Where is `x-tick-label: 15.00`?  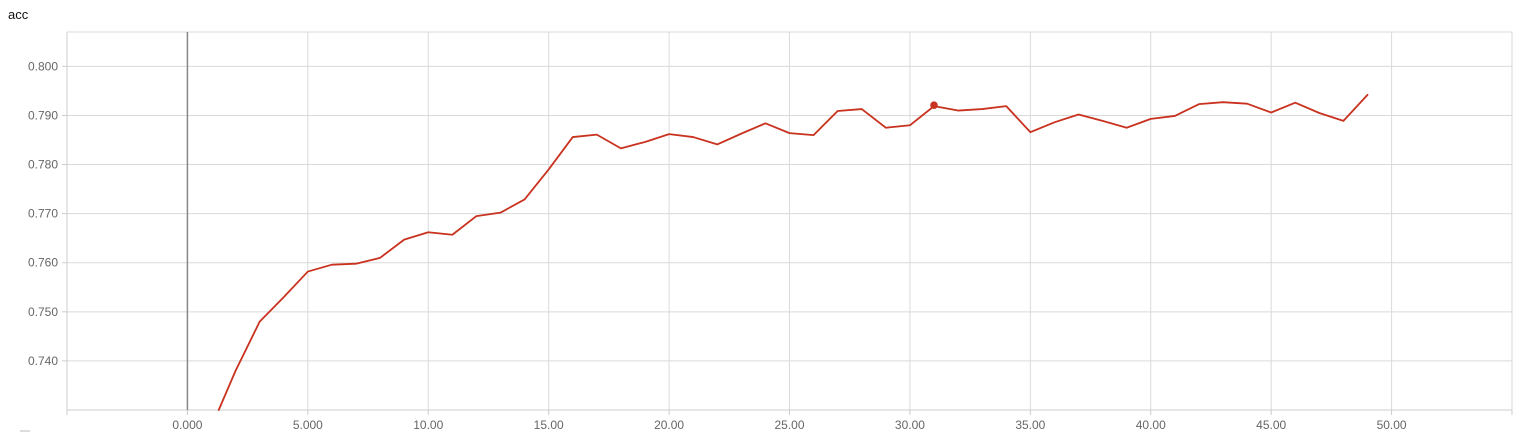 x-tick-label: 15.00 is located at coordinates (549, 425).